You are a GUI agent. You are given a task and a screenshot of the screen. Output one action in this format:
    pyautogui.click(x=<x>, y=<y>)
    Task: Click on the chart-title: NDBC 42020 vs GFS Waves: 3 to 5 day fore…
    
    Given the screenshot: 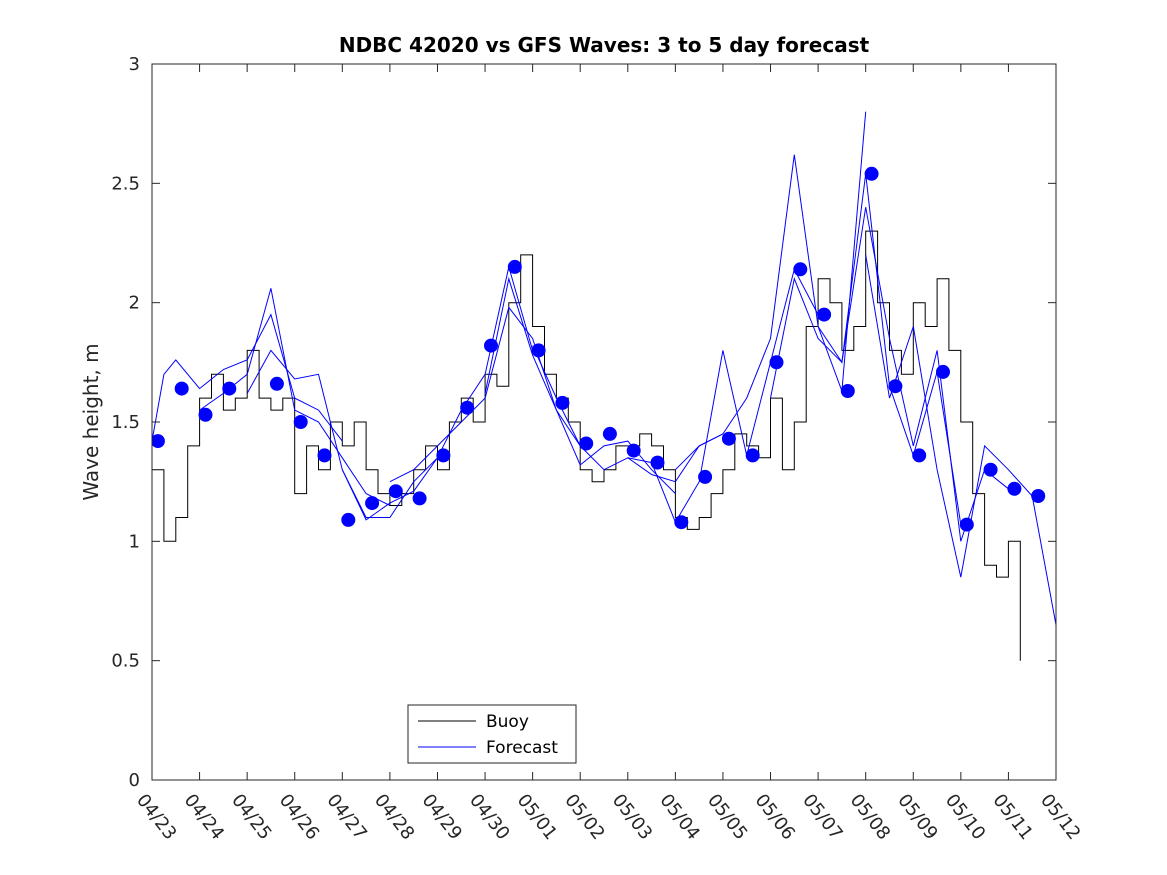 What is the action you would take?
    pyautogui.click(x=604, y=45)
    